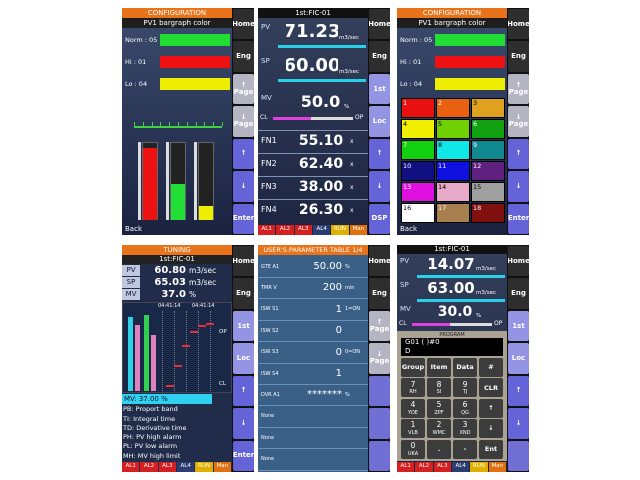 The height and width of the screenshot is (480, 640). I want to click on param-item: TI: Integral time, so click(149, 418).